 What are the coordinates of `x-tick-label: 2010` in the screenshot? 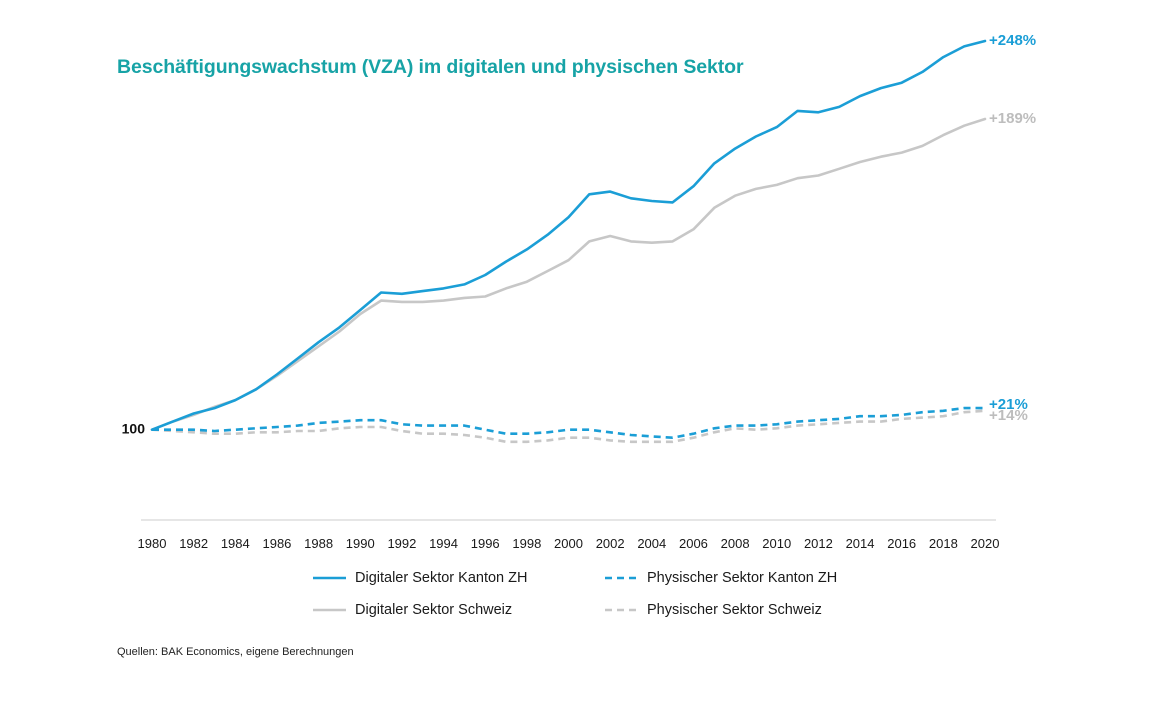 It's located at (776, 543).